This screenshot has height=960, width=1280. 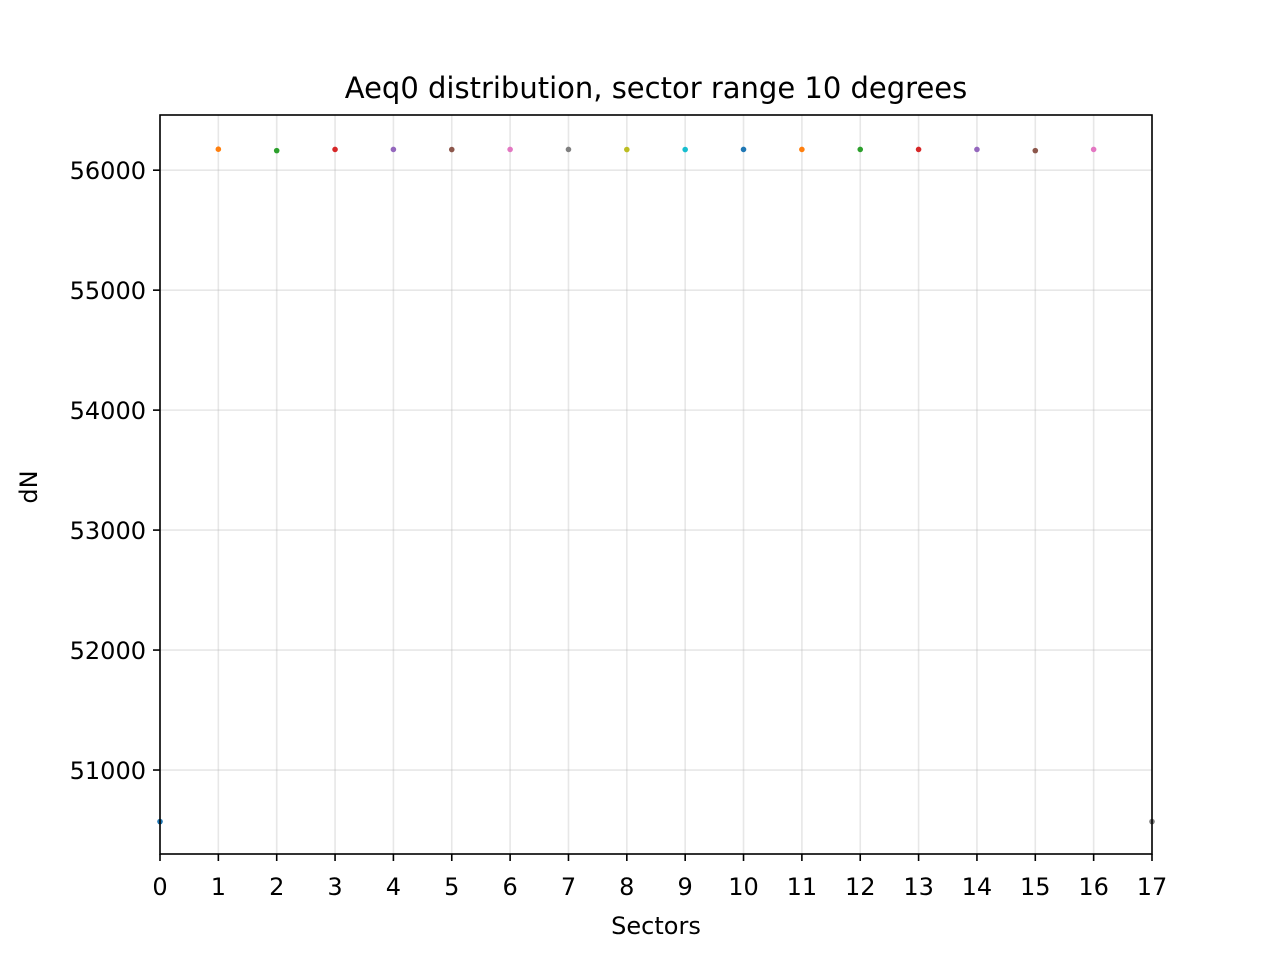 I want to click on x-tick-label: 2, so click(x=276, y=887).